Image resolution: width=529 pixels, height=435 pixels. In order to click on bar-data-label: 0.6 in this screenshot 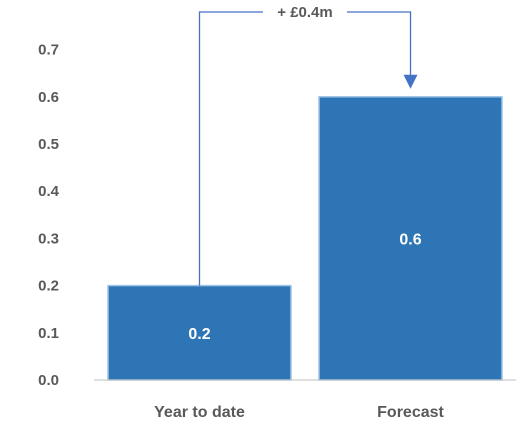, I will do `click(410, 239)`.